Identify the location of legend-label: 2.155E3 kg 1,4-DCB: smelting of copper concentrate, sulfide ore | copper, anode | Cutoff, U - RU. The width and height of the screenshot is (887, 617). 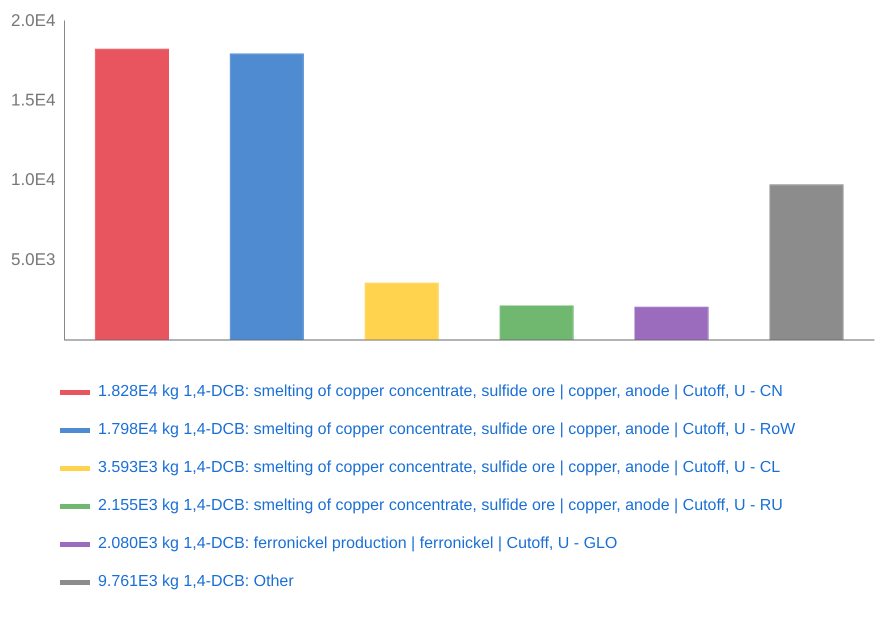
(440, 506).